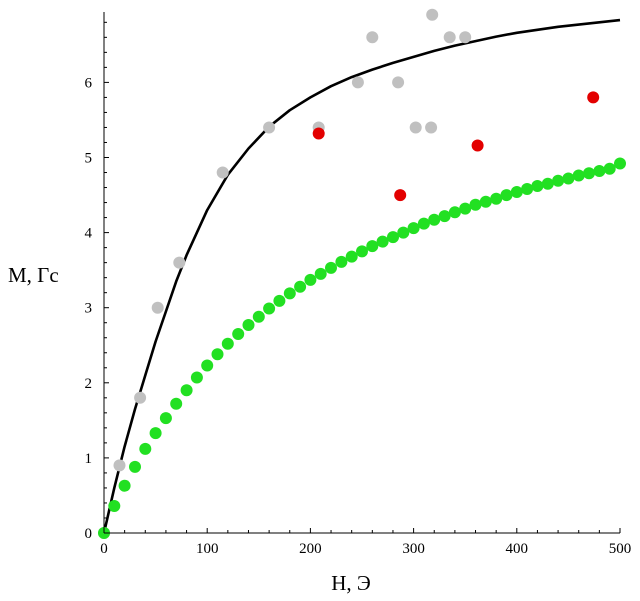  Describe the element at coordinates (89, 384) in the screenshot. I see `y-tick-label: 2` at that location.